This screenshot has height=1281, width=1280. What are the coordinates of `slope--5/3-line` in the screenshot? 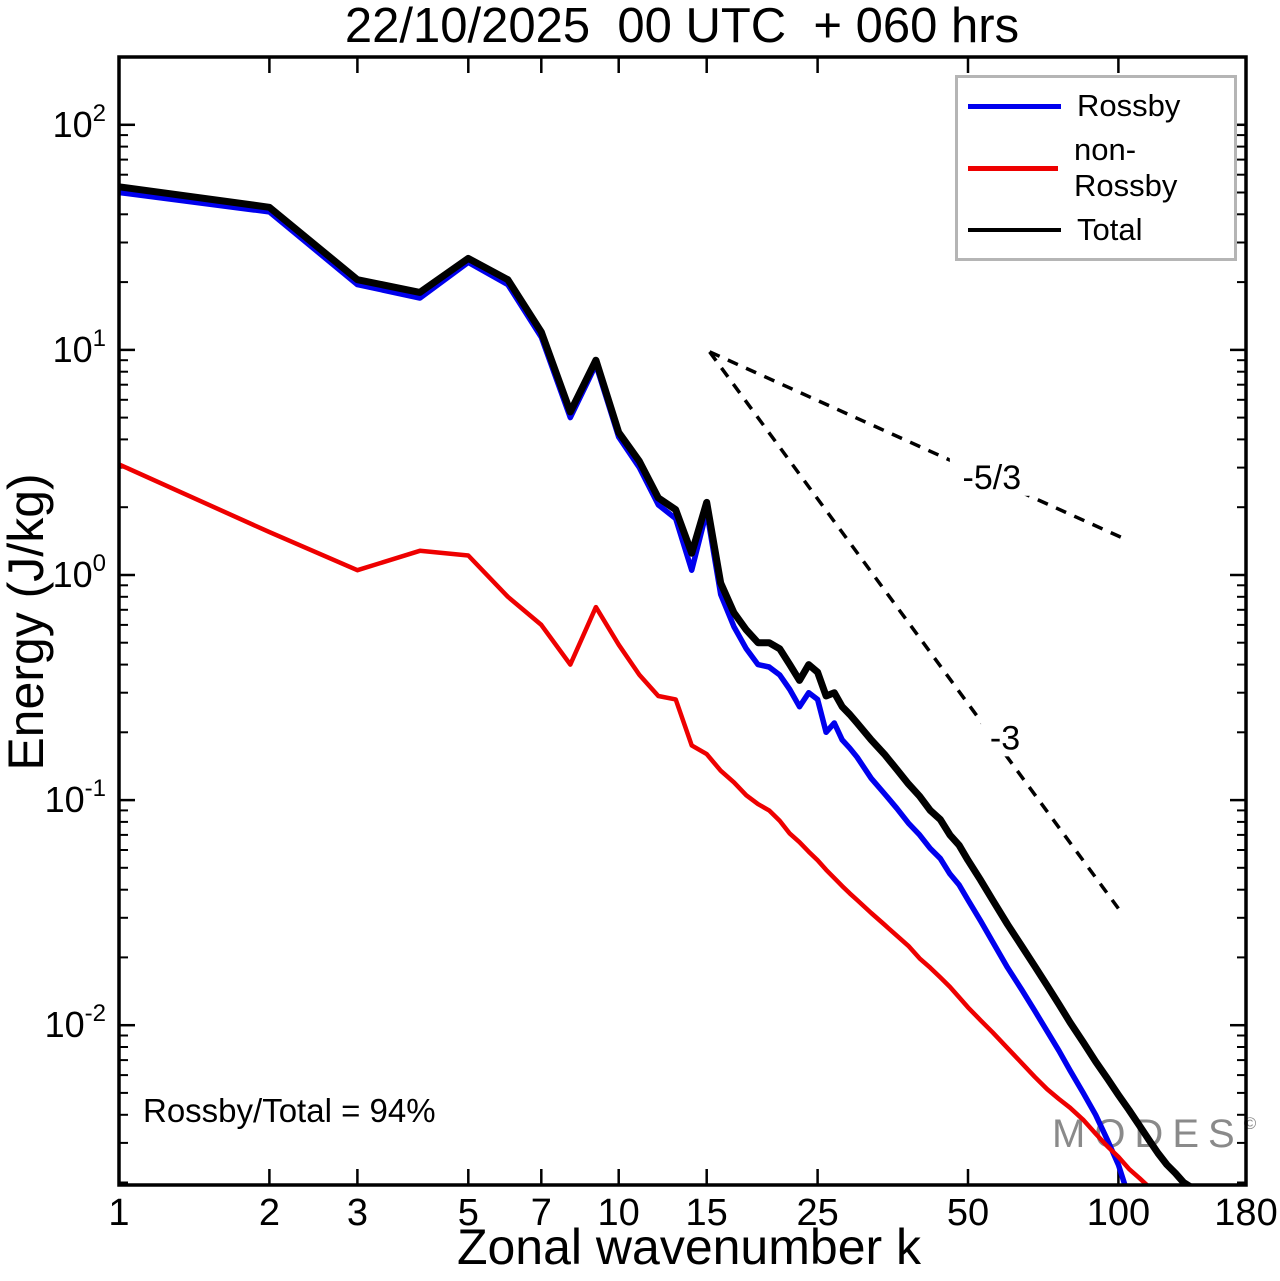 It's located at (916, 445).